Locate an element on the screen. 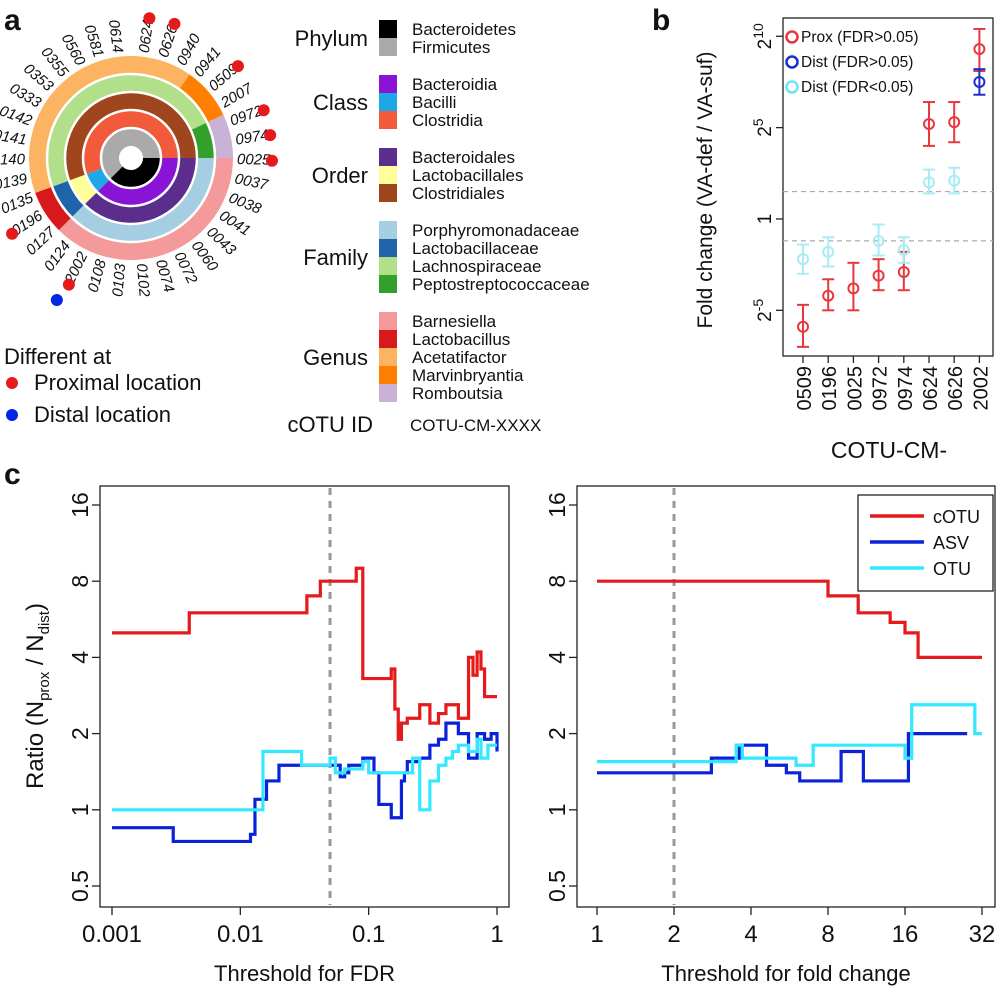  legend-level-label: Family is located at coordinates (335, 257).